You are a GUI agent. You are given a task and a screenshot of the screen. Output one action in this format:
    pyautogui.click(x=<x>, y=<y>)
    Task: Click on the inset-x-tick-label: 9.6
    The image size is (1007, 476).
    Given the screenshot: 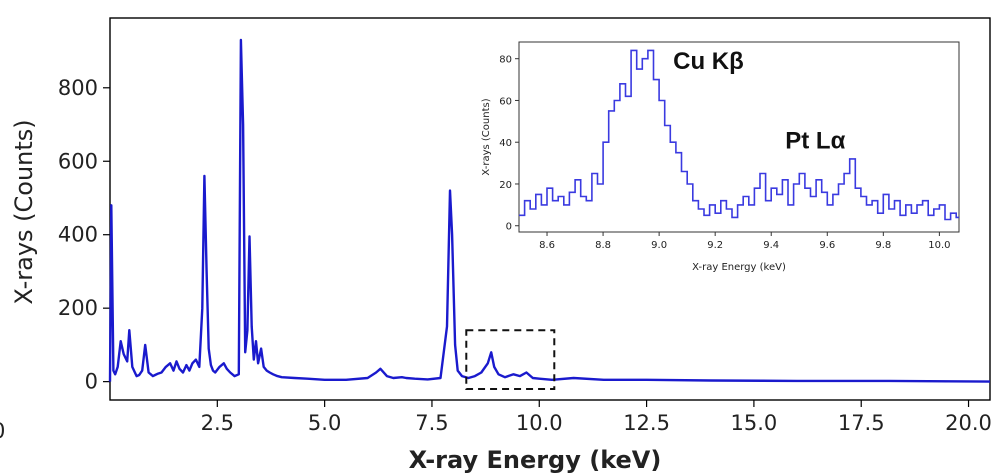 What is the action you would take?
    pyautogui.click(x=827, y=245)
    